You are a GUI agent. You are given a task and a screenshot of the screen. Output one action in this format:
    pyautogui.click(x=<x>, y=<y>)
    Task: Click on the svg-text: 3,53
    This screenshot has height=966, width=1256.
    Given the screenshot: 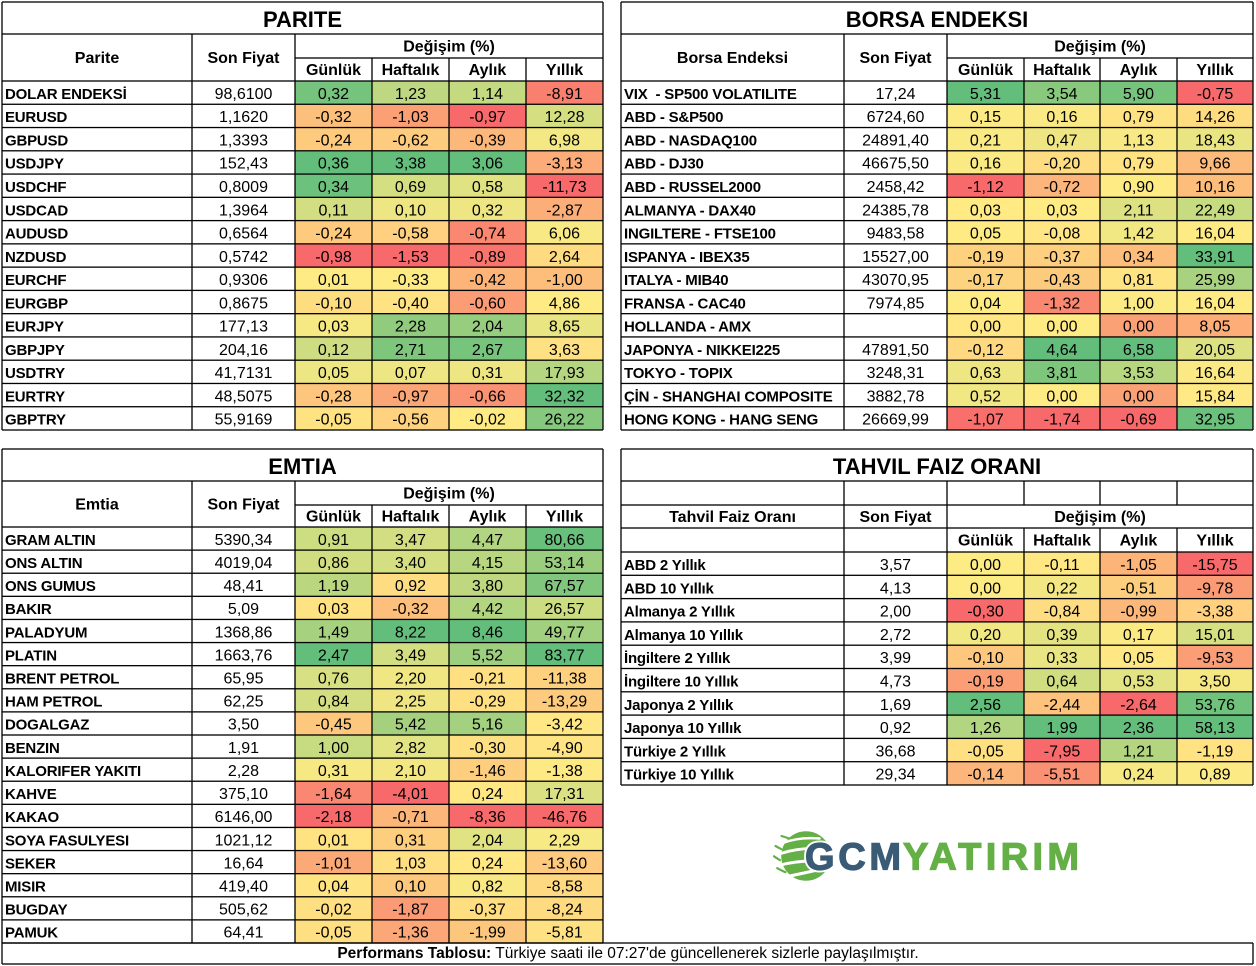 What is the action you would take?
    pyautogui.click(x=1138, y=373)
    